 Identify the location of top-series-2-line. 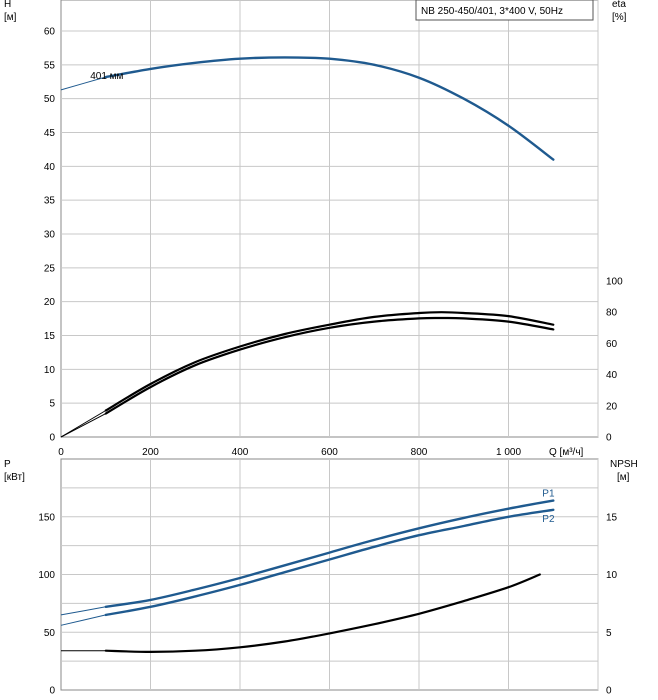
(329, 361).